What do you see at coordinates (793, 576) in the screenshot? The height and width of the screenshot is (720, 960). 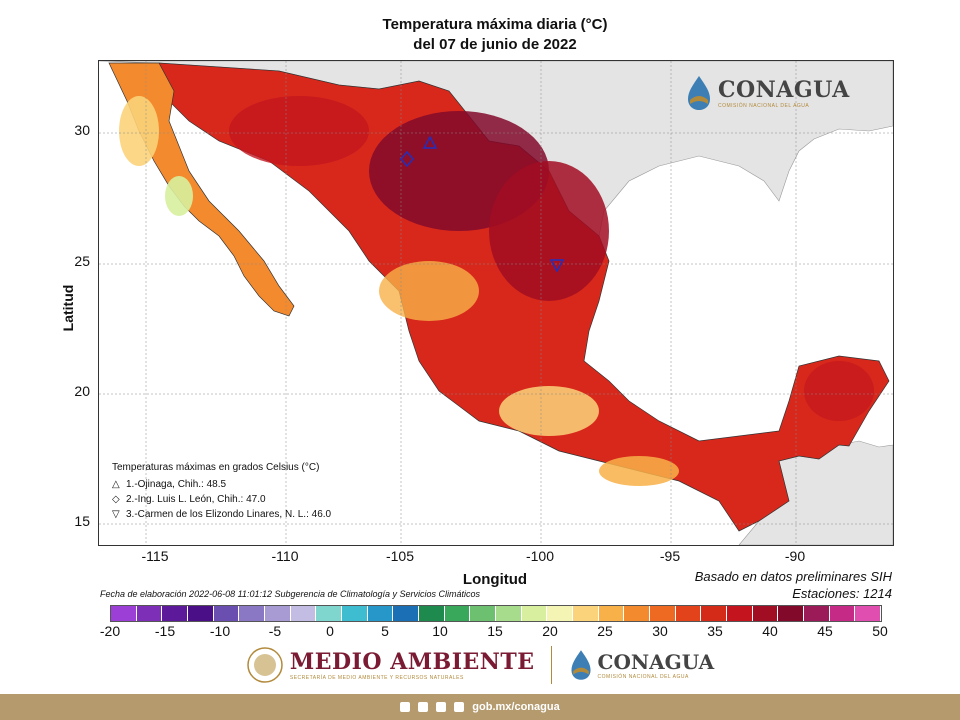 I see `data-source-note: Basado en datos preliminares SIH` at bounding box center [793, 576].